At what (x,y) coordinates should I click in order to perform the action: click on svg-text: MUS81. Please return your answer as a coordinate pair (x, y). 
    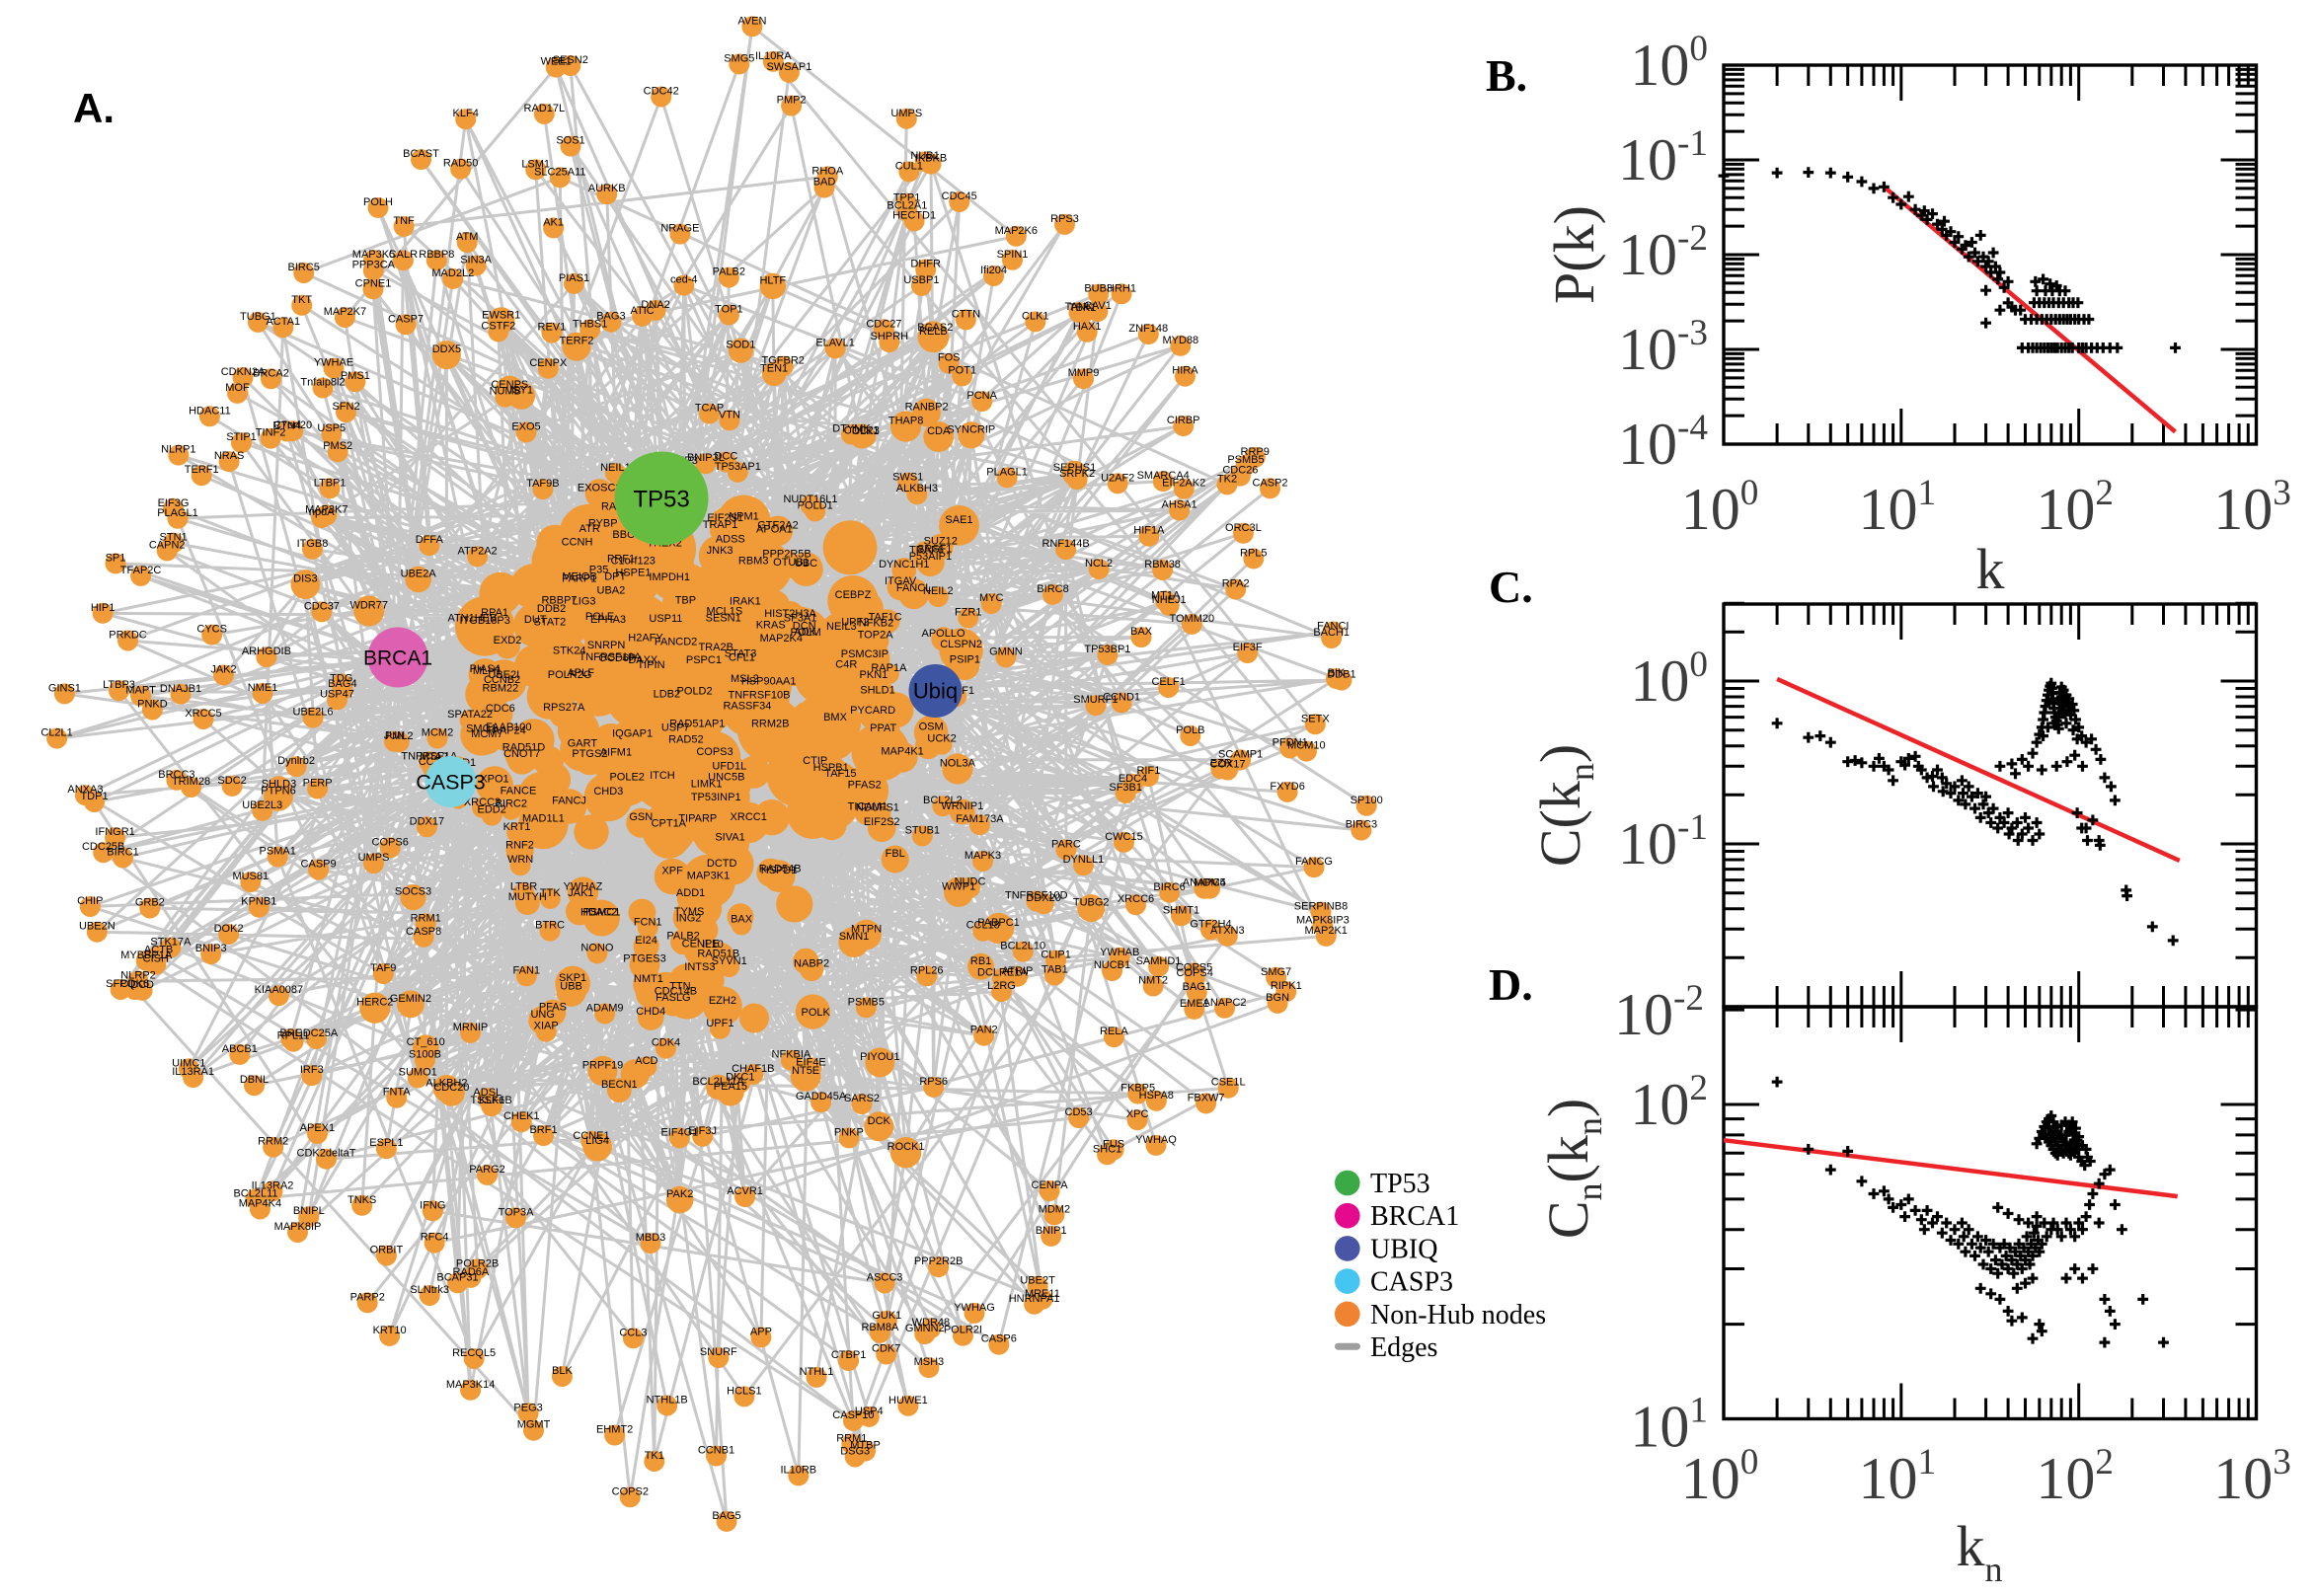
    Looking at the image, I should click on (250, 876).